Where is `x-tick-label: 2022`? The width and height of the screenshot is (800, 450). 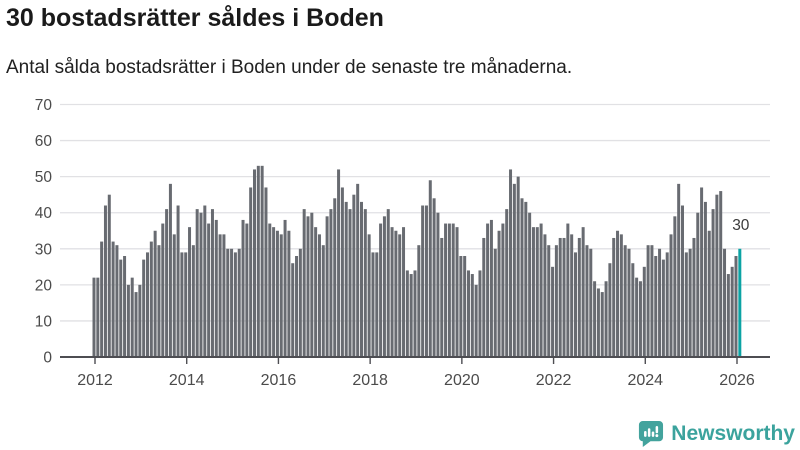 x-tick-label: 2022 is located at coordinates (554, 380).